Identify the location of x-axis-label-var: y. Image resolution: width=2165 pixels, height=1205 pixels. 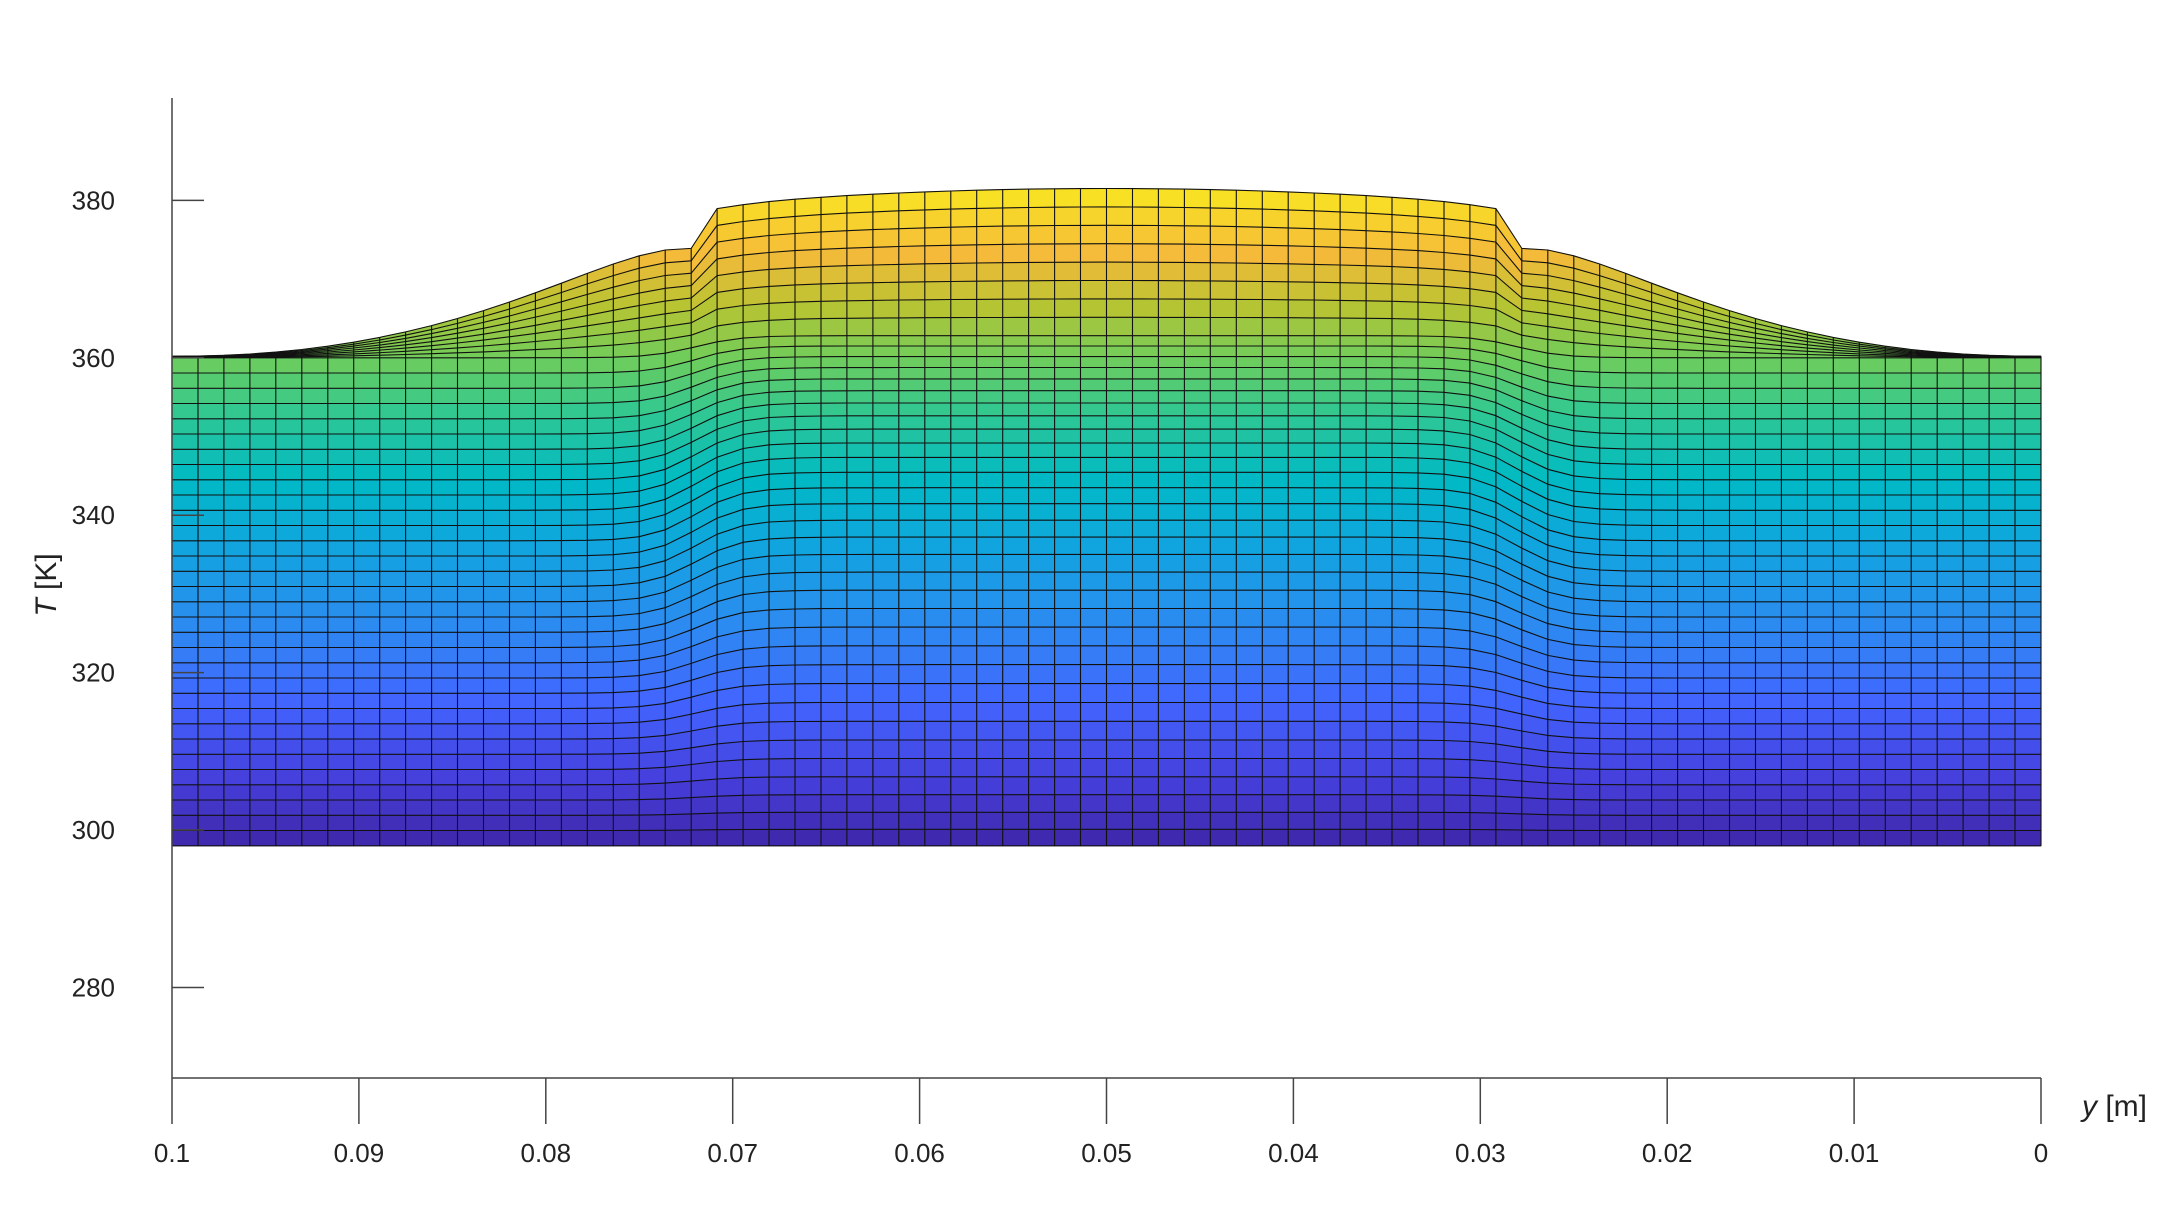
(2089, 1106).